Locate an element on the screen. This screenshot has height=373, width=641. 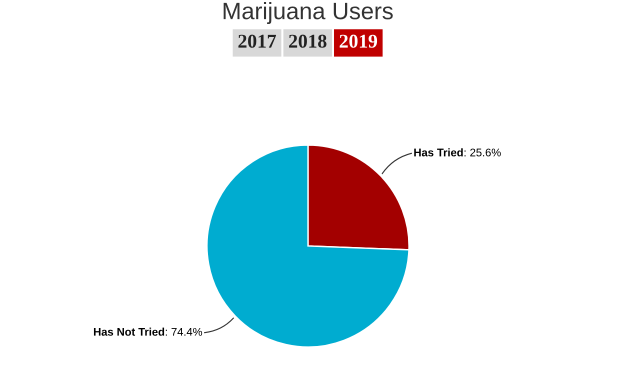
chart-title: Marijuana Users is located at coordinates (308, 13).